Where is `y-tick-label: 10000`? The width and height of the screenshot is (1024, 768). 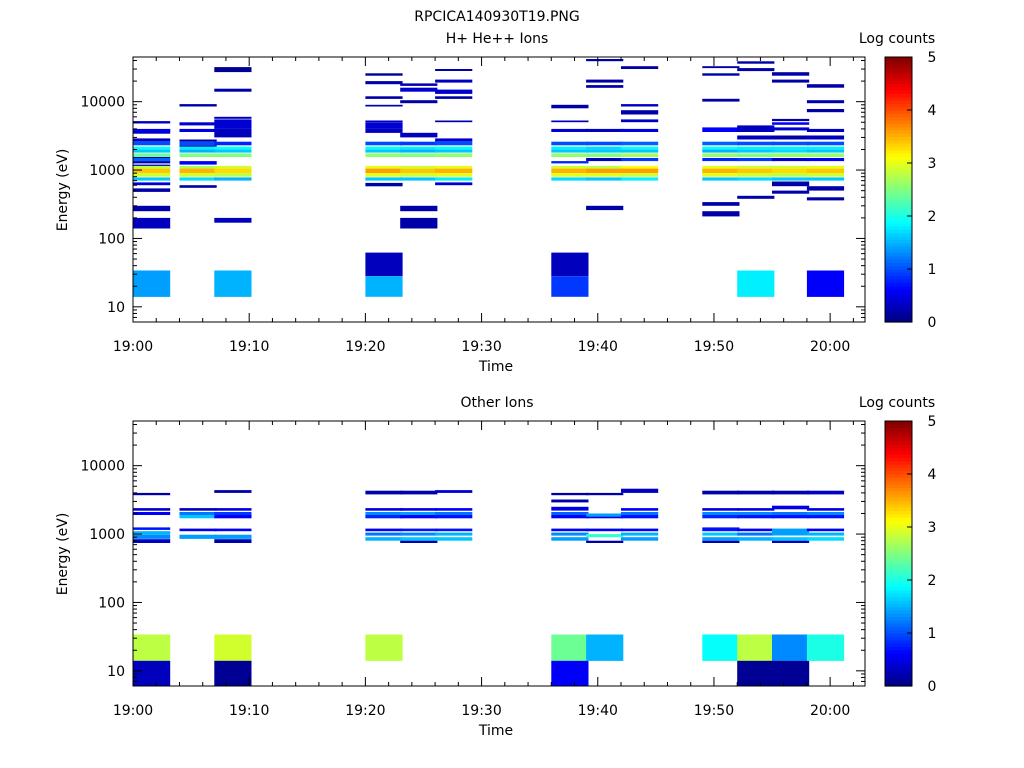 y-tick-label: 10000 is located at coordinates (102, 103).